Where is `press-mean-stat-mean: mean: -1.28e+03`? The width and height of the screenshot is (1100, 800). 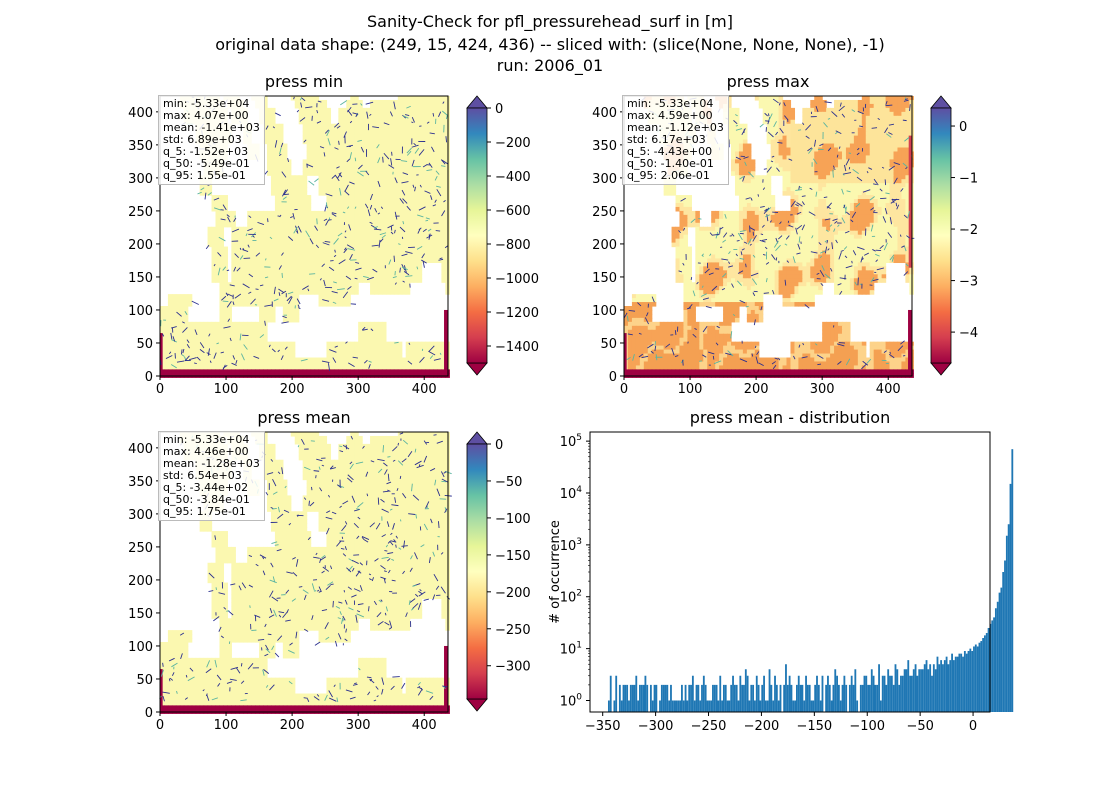
press-mean-stat-mean: mean: -1.28e+03 is located at coordinates (211, 463).